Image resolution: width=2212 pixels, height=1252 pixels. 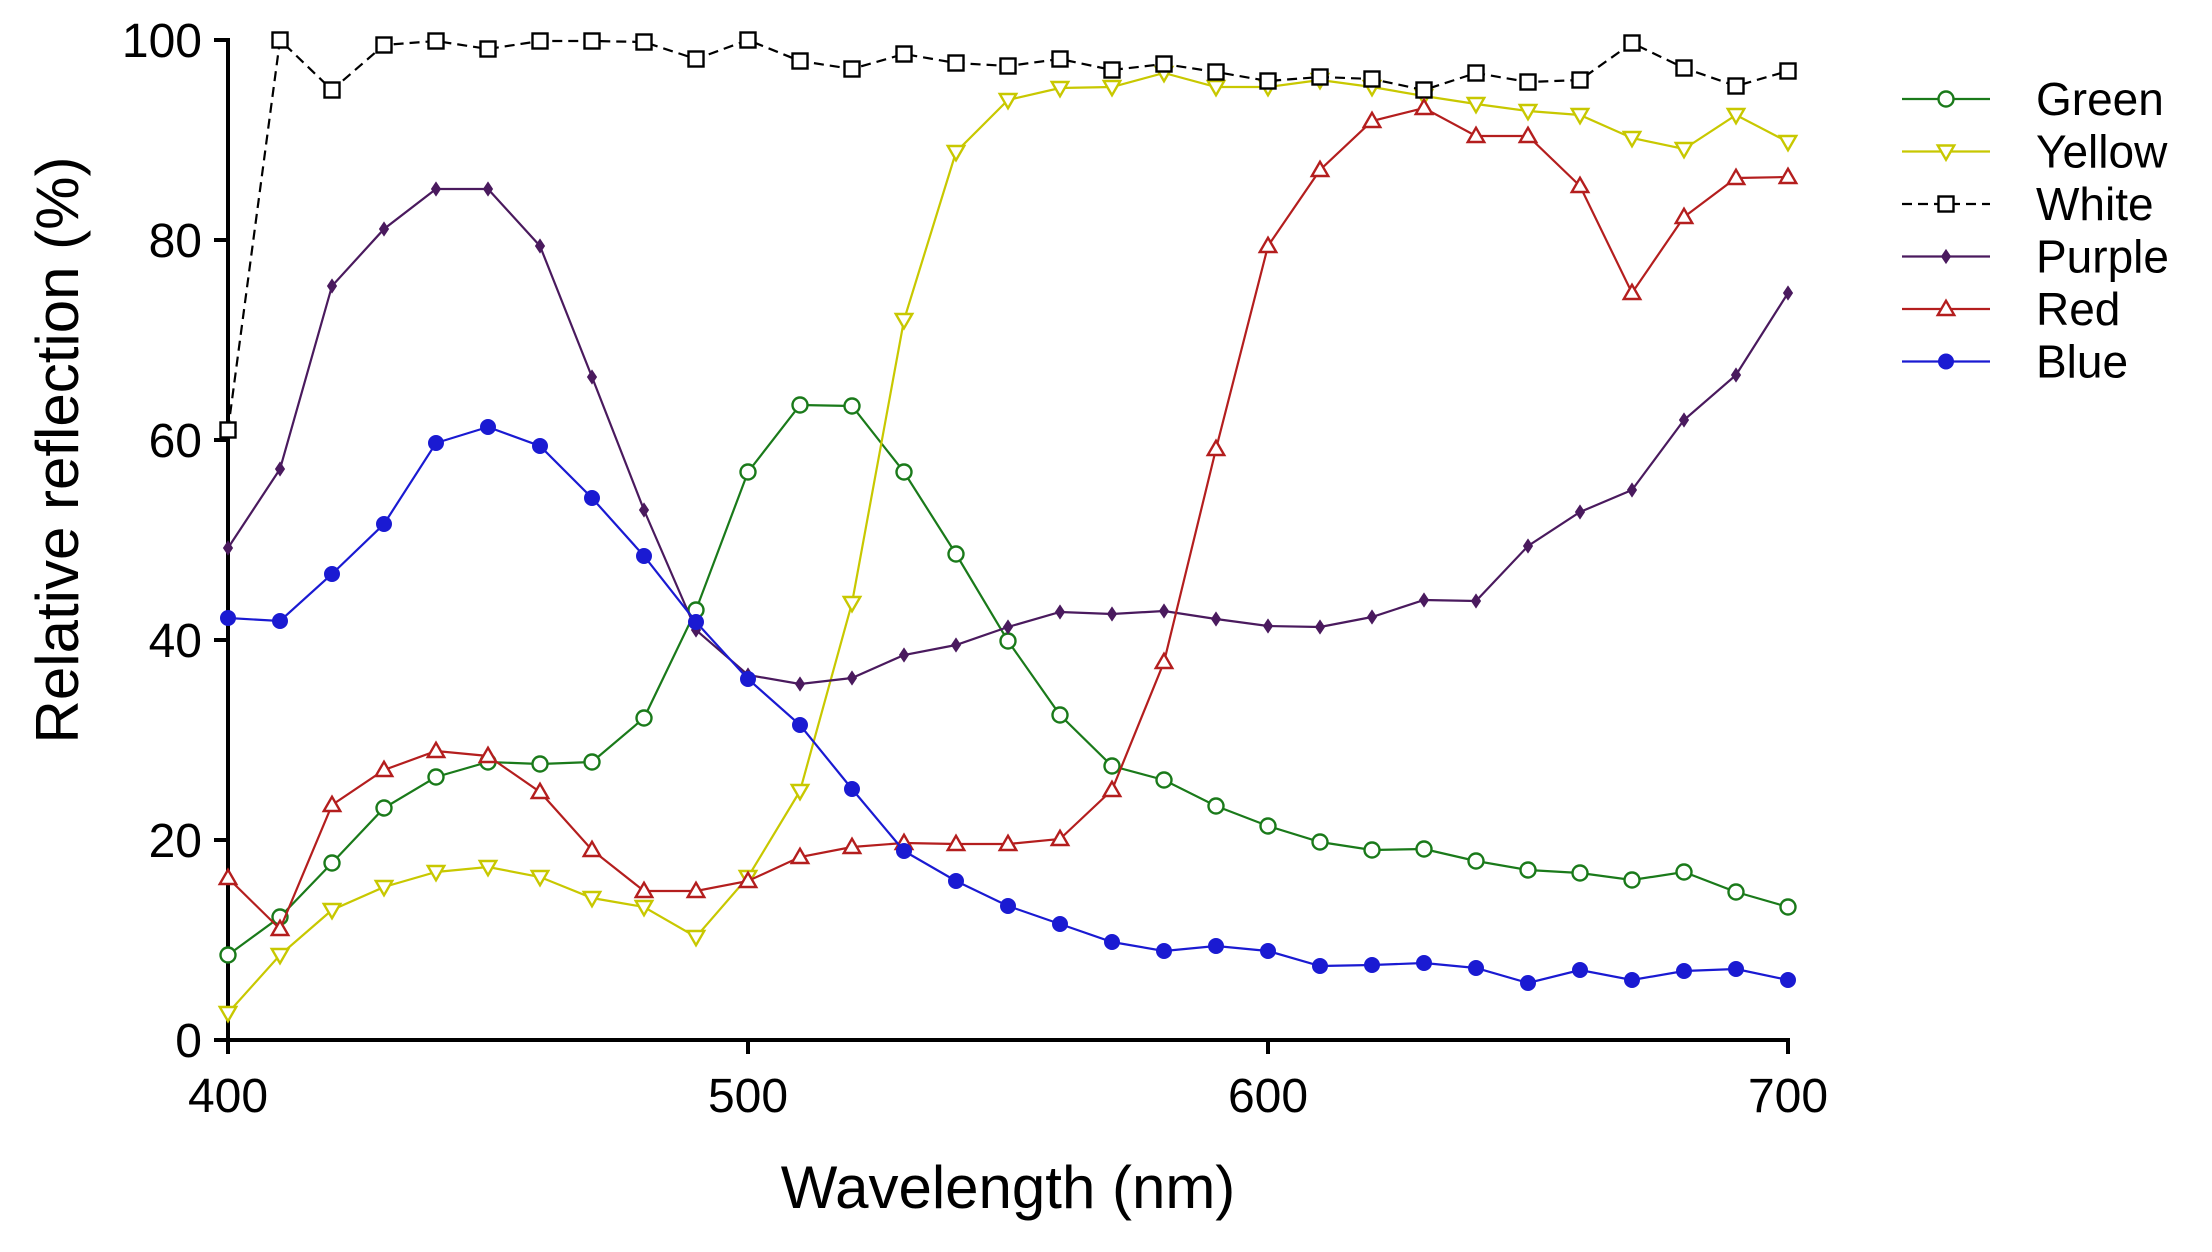 What do you see at coordinates (2102, 257) in the screenshot?
I see `legend-purple-label: Purple` at bounding box center [2102, 257].